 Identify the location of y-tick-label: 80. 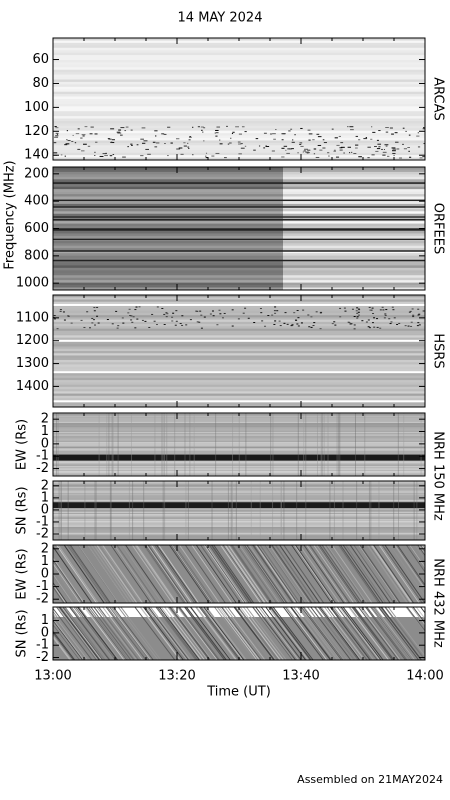
(40, 83).